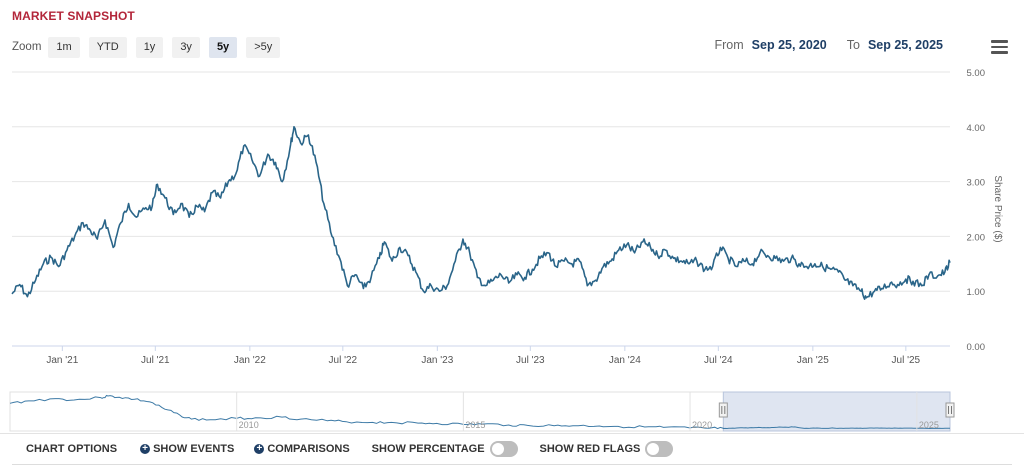 The image size is (1024, 473). Describe the element at coordinates (263, 47) in the screenshot. I see `zoom-max-button: >5y` at that location.